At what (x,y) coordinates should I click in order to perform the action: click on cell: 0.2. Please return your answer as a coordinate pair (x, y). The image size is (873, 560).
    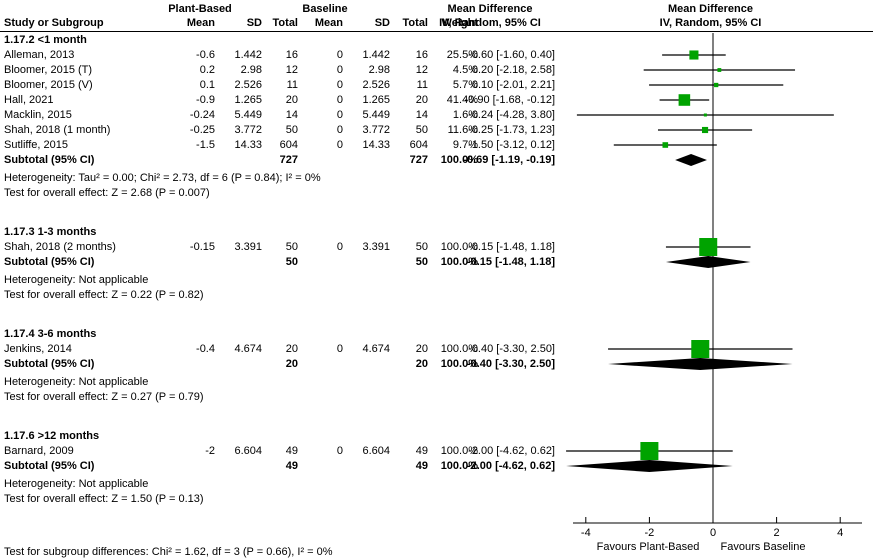
    Looking at the image, I should click on (207, 70).